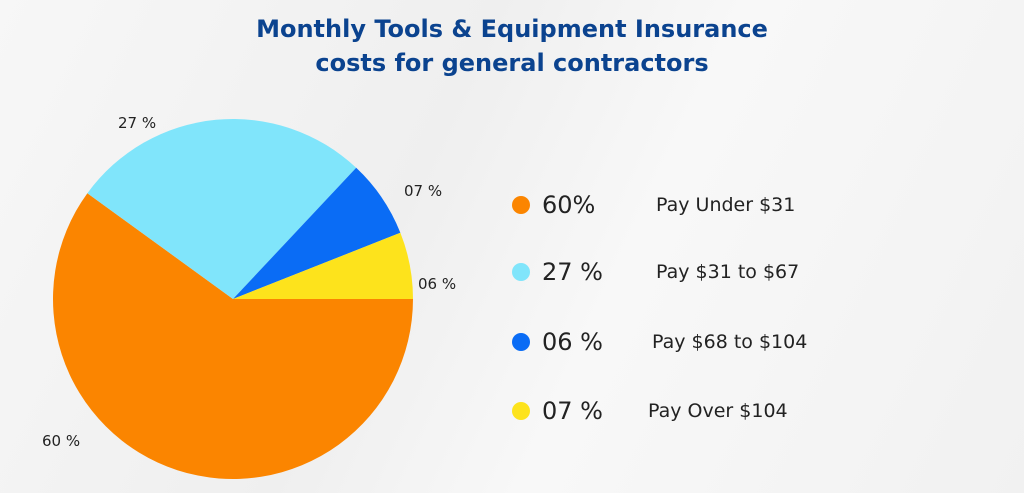 This screenshot has width=1024, height=493. I want to click on title-line-2: costs for general contractors, so click(512, 63).